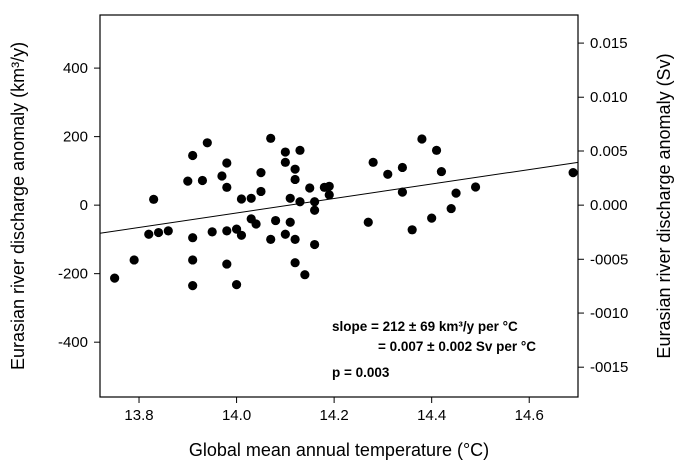  What do you see at coordinates (339, 197) in the screenshot?
I see `regression-line` at bounding box center [339, 197].